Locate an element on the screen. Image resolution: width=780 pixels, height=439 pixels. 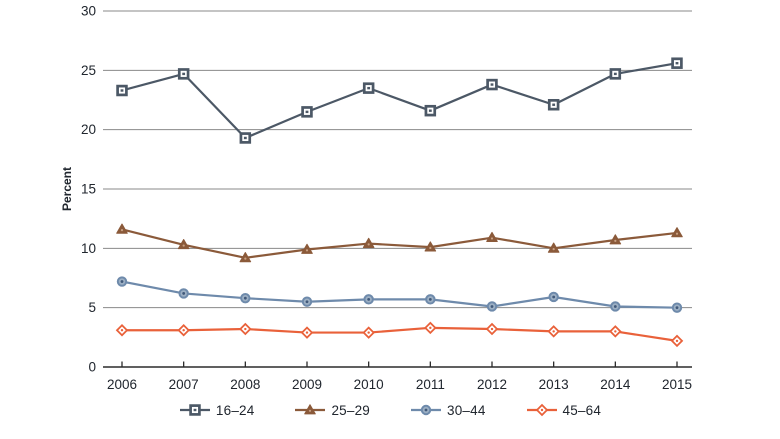
x-tick-label: 2012 is located at coordinates (492, 384).